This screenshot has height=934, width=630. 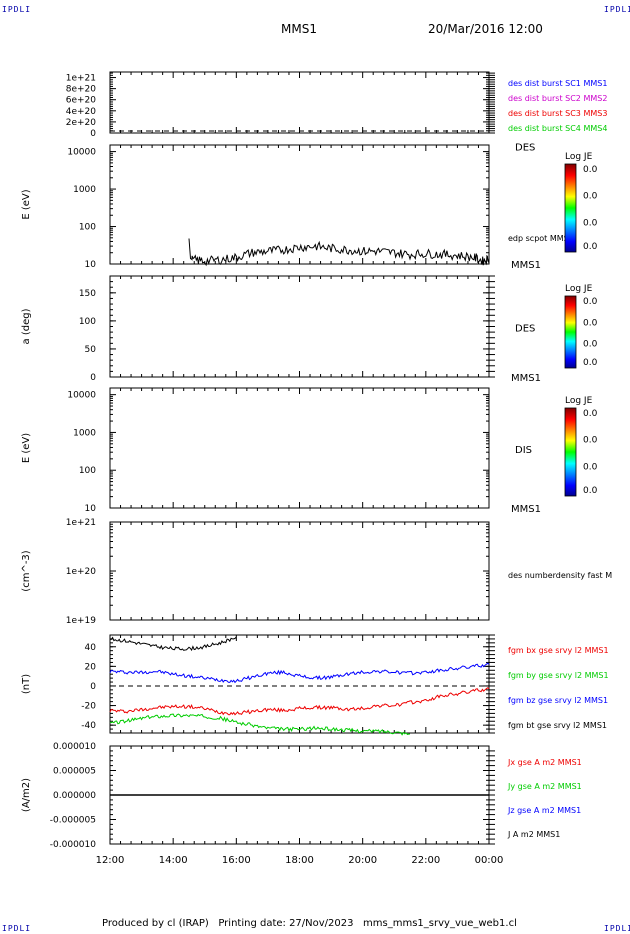 I want to click on y-tick-label: 1e+20, so click(x=81, y=572).